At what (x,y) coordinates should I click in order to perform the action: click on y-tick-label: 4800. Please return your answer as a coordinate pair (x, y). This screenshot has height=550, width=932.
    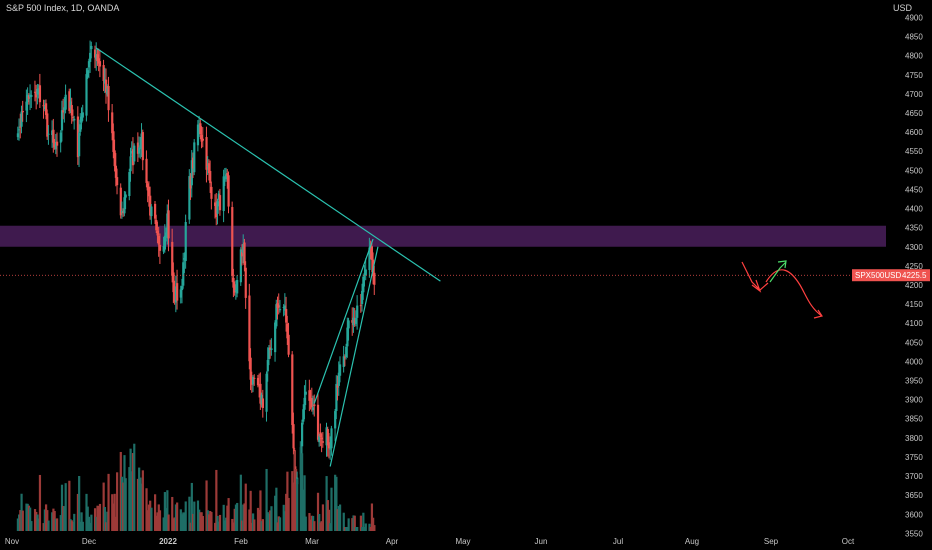
    Looking at the image, I should click on (914, 56).